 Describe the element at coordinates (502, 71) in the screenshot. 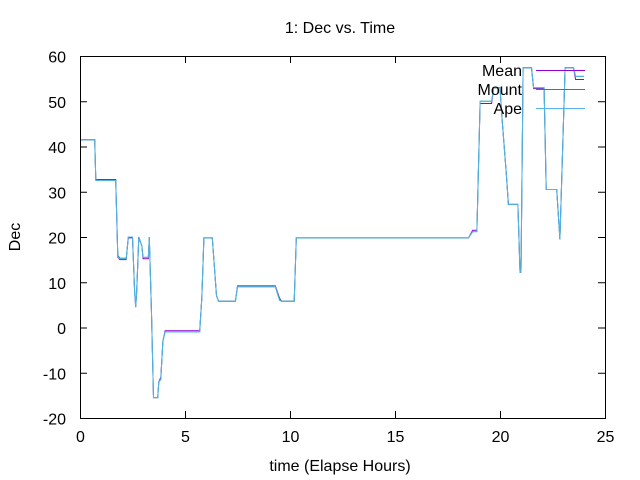

I see `legend-label-mean: Mean` at that location.